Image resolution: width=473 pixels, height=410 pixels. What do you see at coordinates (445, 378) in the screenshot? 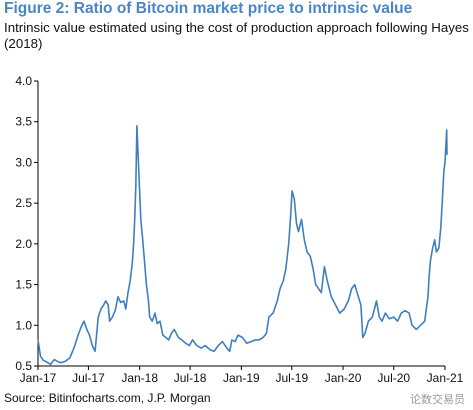
I see `x-tick-label: Jan-21` at bounding box center [445, 378].